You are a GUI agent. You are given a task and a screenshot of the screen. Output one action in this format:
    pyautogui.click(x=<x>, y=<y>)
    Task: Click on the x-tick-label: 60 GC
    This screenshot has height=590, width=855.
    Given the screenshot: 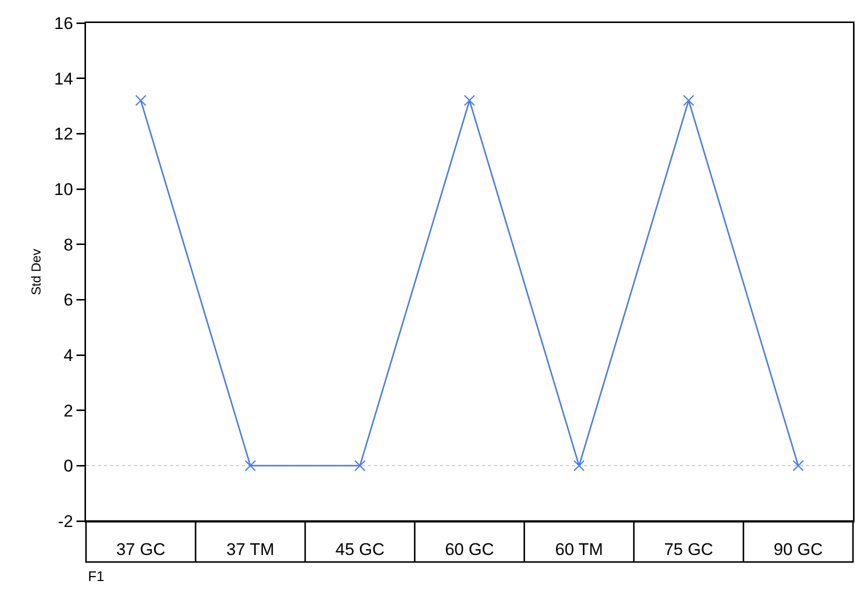 What is the action you would take?
    pyautogui.click(x=469, y=549)
    